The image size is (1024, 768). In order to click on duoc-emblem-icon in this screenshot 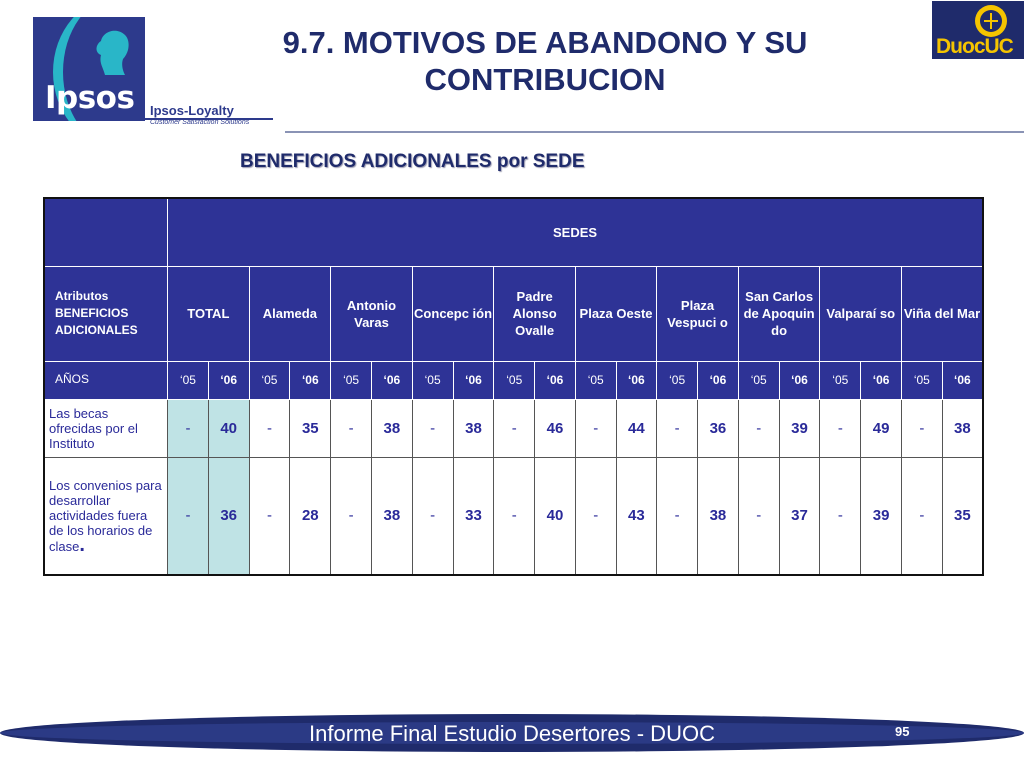, I will do `click(991, 21)`.